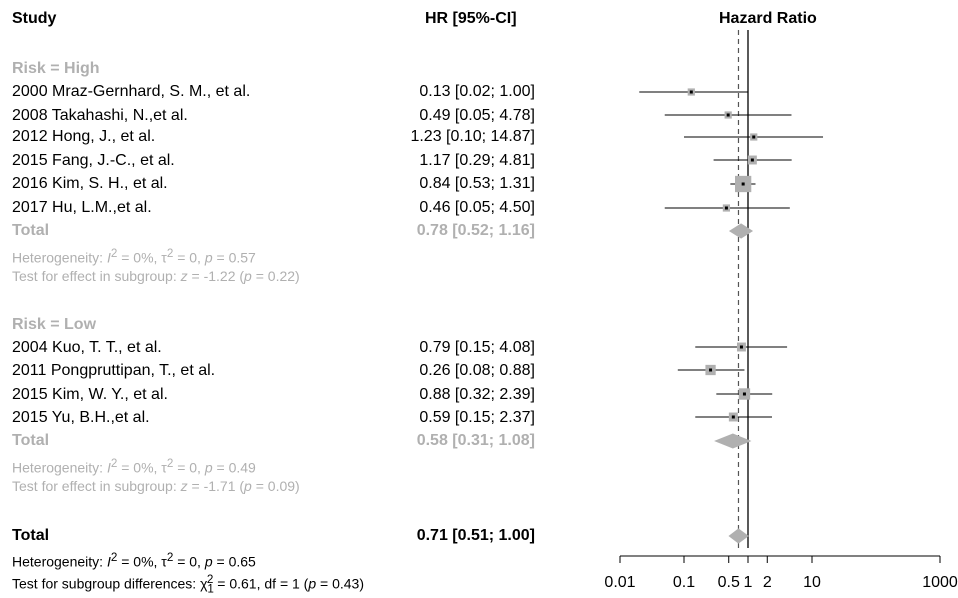 This screenshot has height=598, width=958. Describe the element at coordinates (134, 256) in the screenshot. I see `subgroup-heterogeneity: Heterogeneity: I2 = 0%, τ2 = 0, p = 0.57` at that location.